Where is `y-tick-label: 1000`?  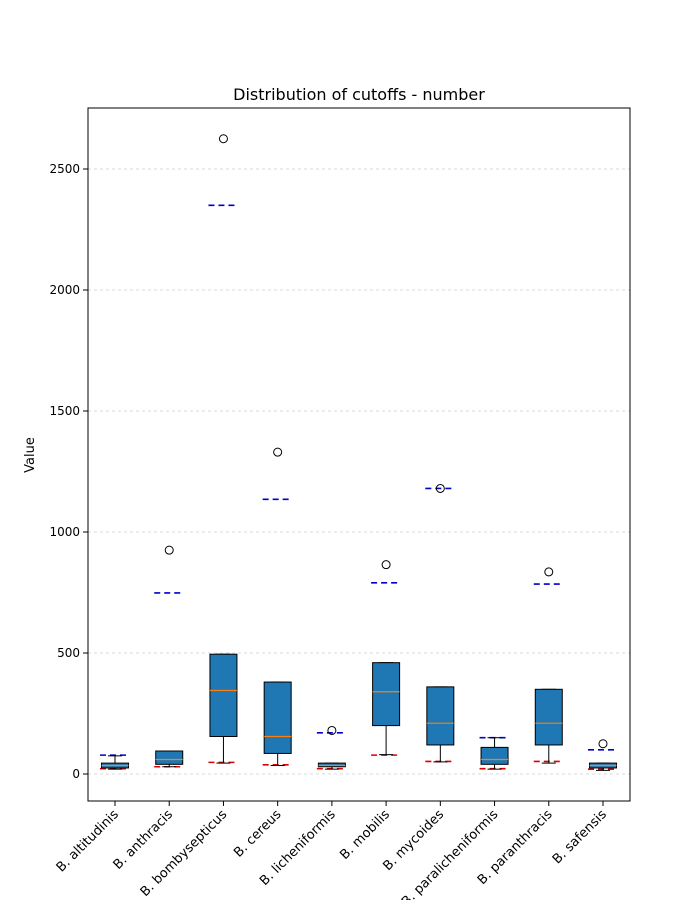
y-tick-label: 1000 is located at coordinates (64, 532).